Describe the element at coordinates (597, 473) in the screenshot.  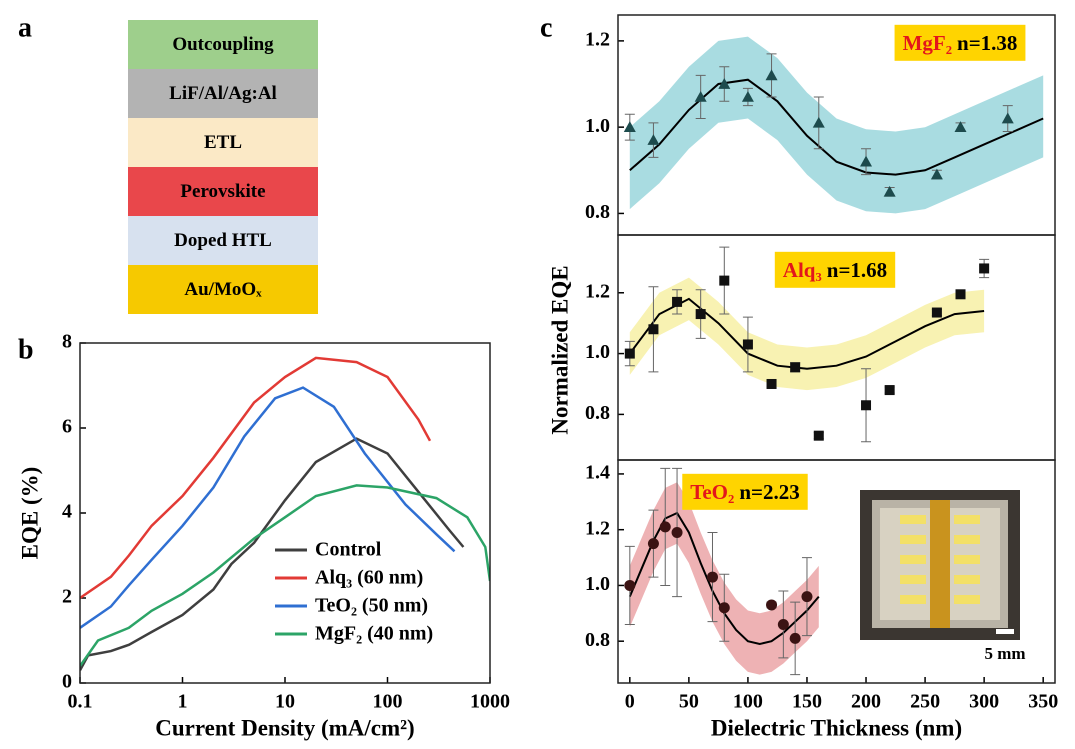
I see `y-tick-label: 1.4` at that location.